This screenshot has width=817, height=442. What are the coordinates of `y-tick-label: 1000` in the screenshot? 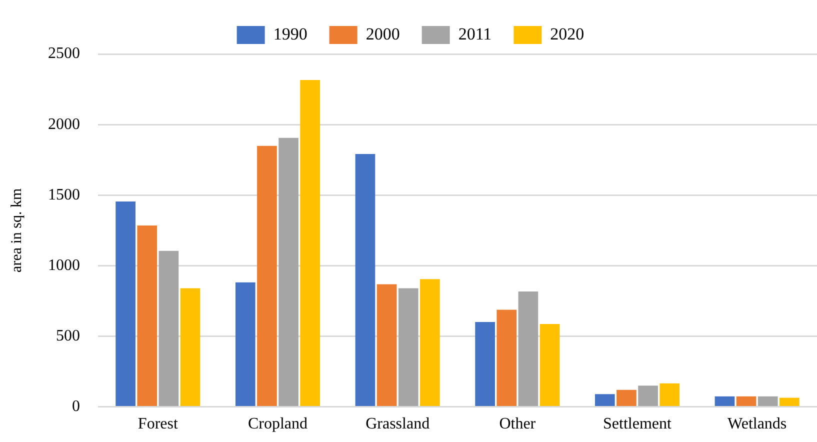 It's located at (64, 265).